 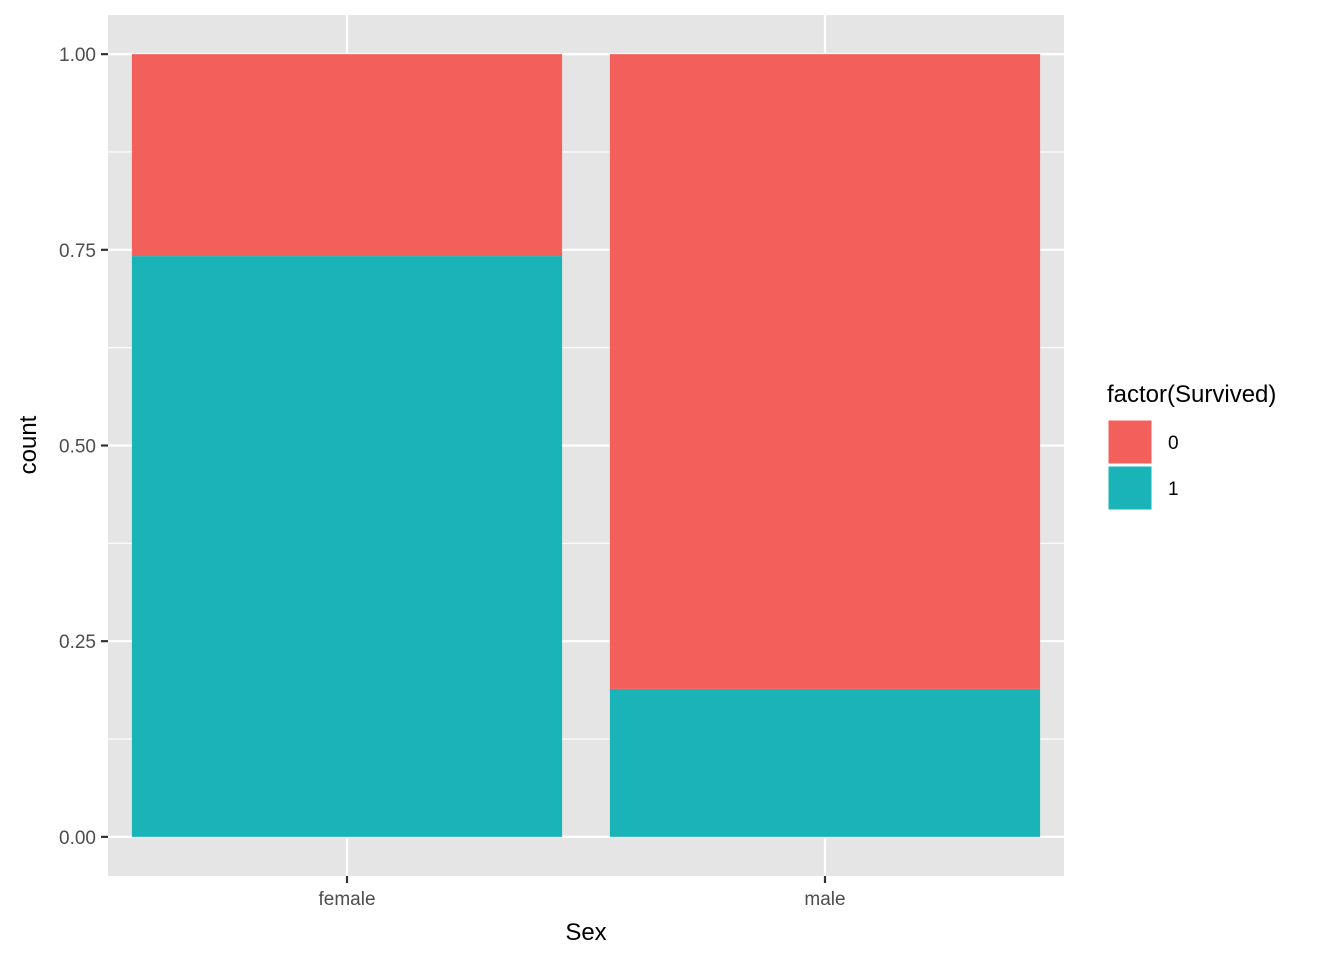 I want to click on legend-label-0: 0, so click(x=1173, y=443).